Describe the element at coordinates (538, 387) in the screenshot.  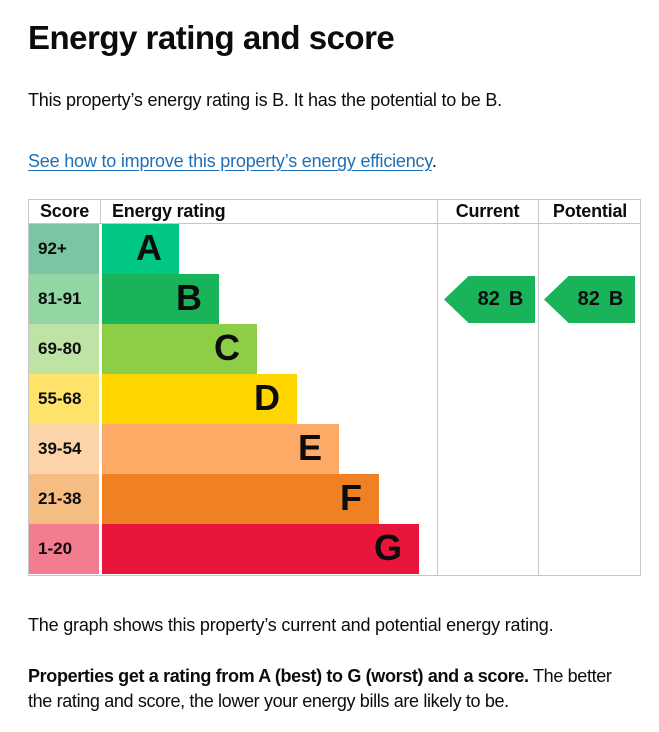
I see `divider-current-potential` at that location.